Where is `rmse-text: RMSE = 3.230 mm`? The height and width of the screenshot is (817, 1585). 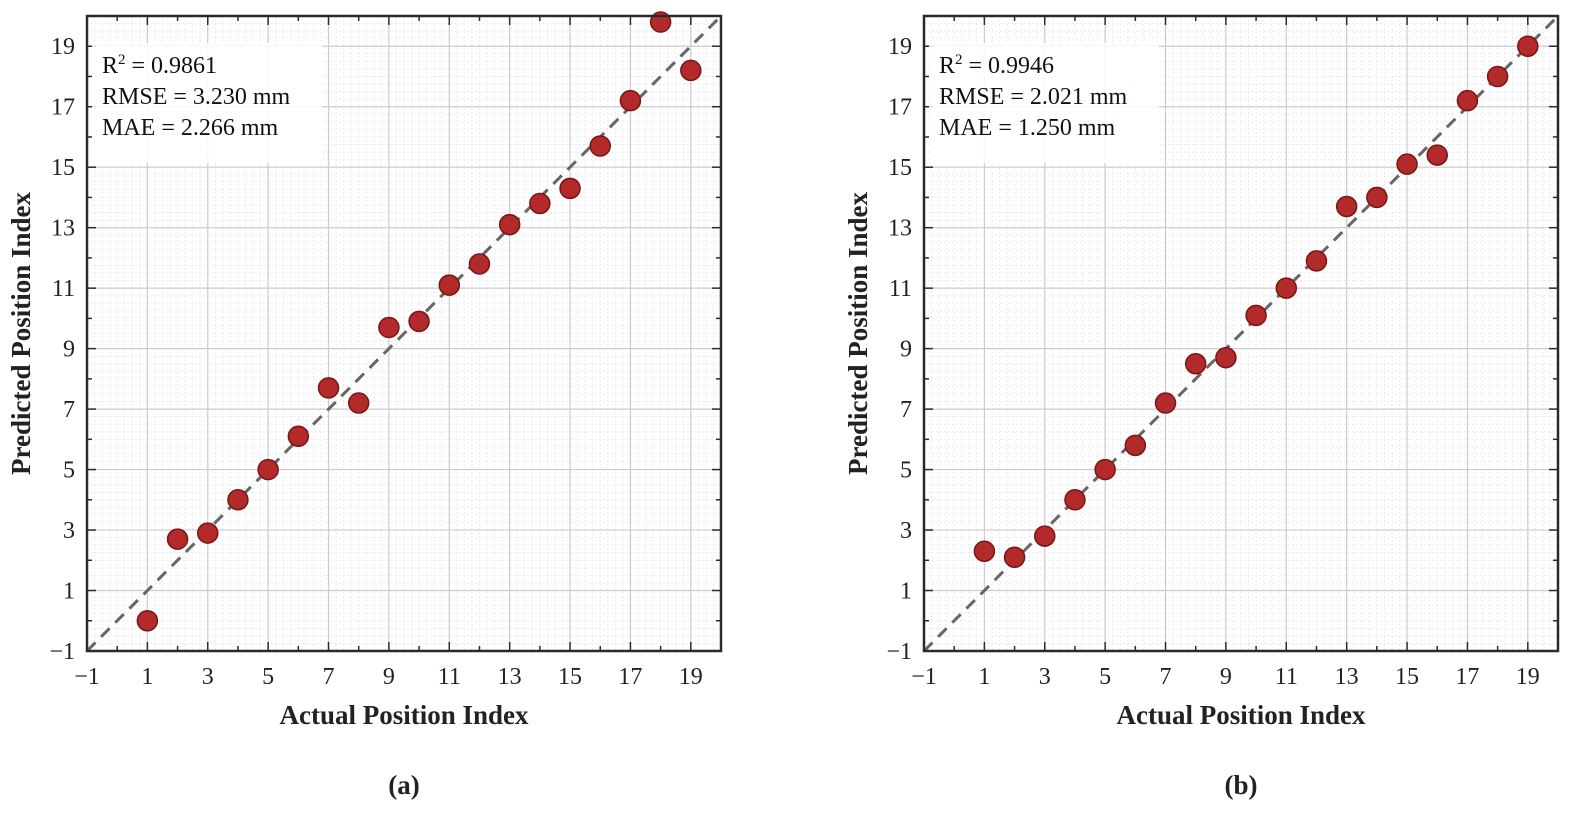
rmse-text: RMSE = 3.230 mm is located at coordinates (196, 97).